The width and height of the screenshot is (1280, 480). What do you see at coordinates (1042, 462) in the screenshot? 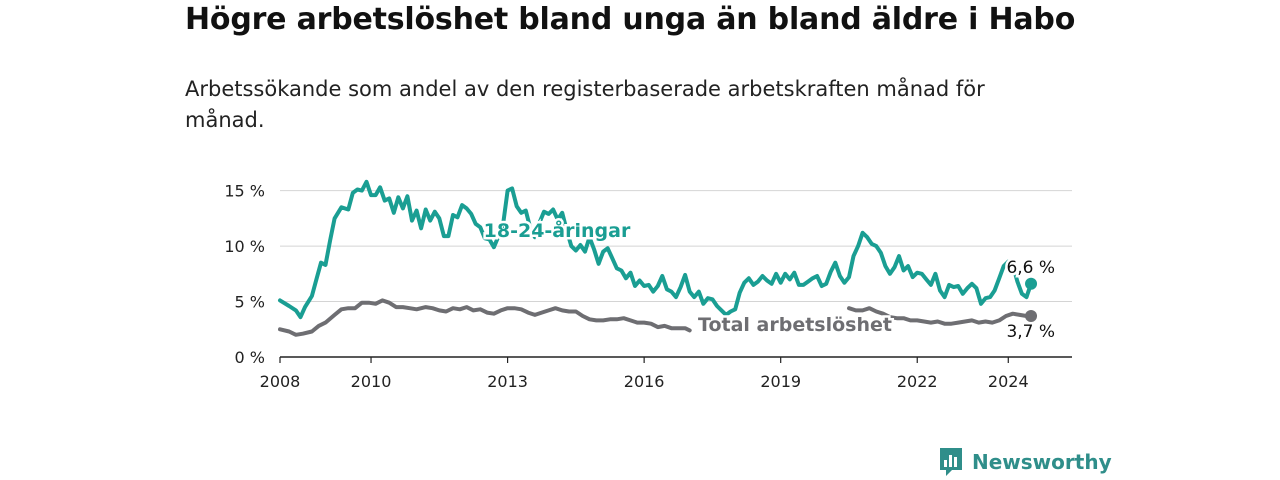
I see `brand-name: Newsworthy` at bounding box center [1042, 462].